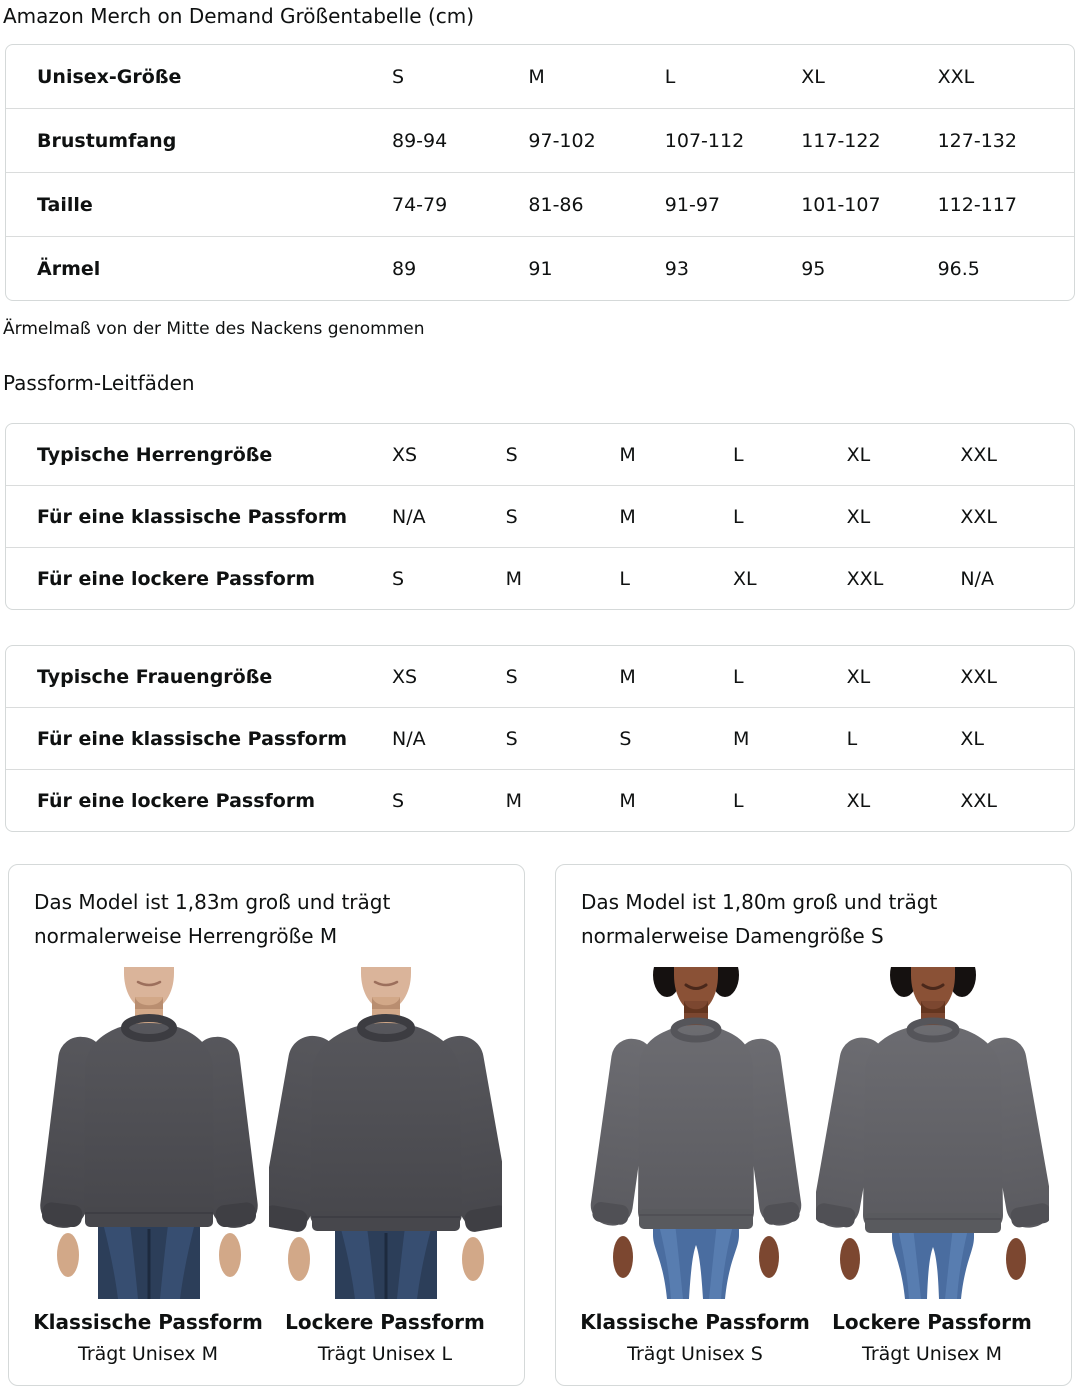  I want to click on table-cell: 95, so click(813, 268).